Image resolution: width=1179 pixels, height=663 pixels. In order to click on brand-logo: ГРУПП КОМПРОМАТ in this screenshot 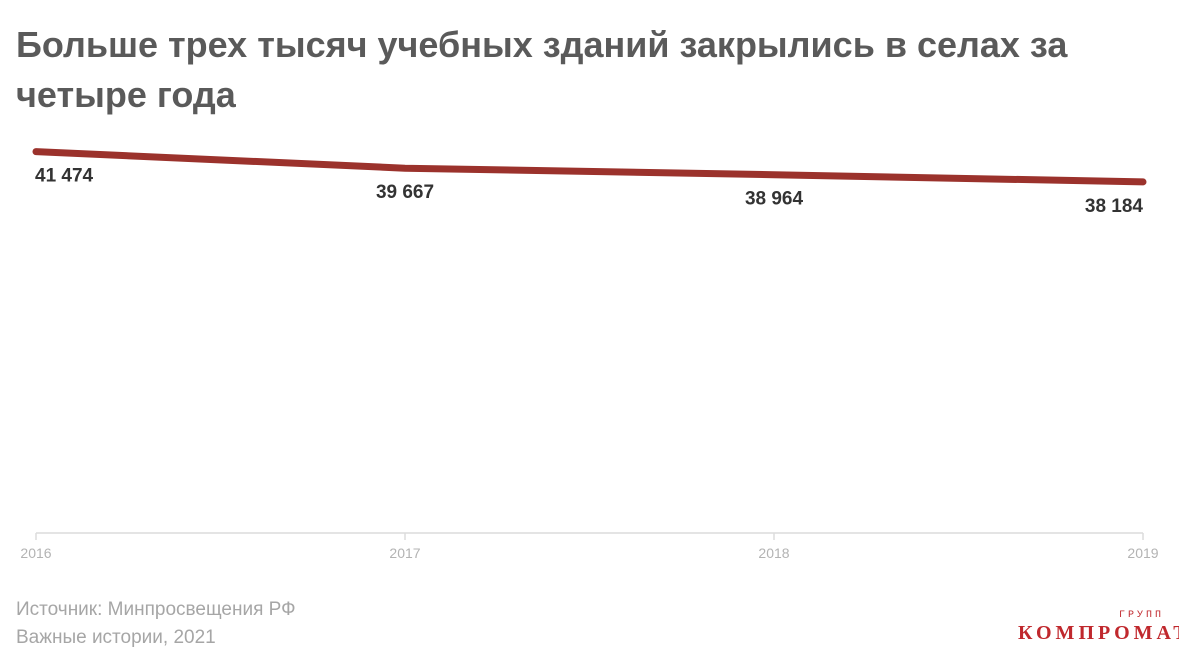, I will do `click(1097, 630)`.